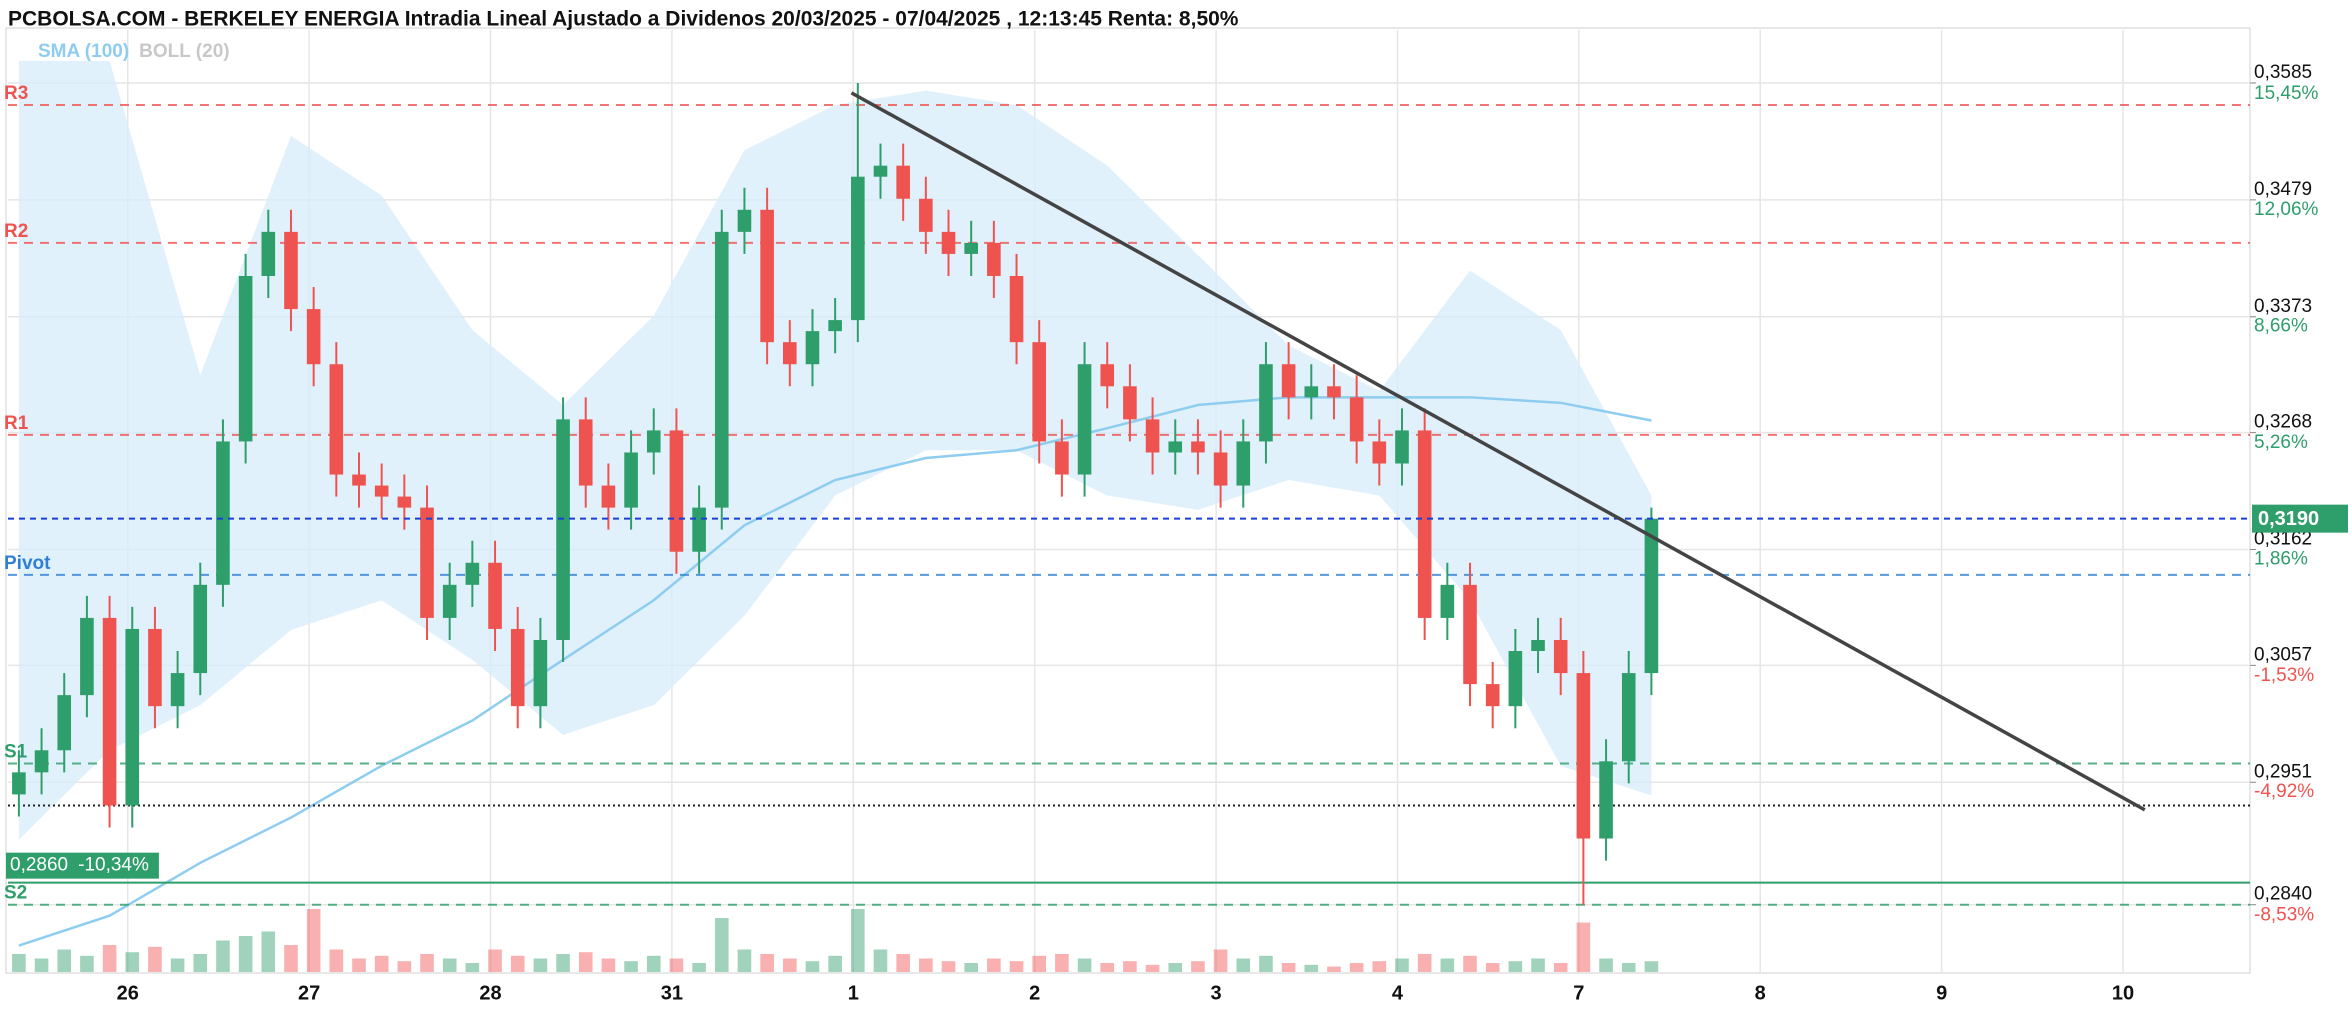 The width and height of the screenshot is (2352, 1016). Describe the element at coordinates (1578, 993) in the screenshot. I see `x-tick-label: 7` at that location.